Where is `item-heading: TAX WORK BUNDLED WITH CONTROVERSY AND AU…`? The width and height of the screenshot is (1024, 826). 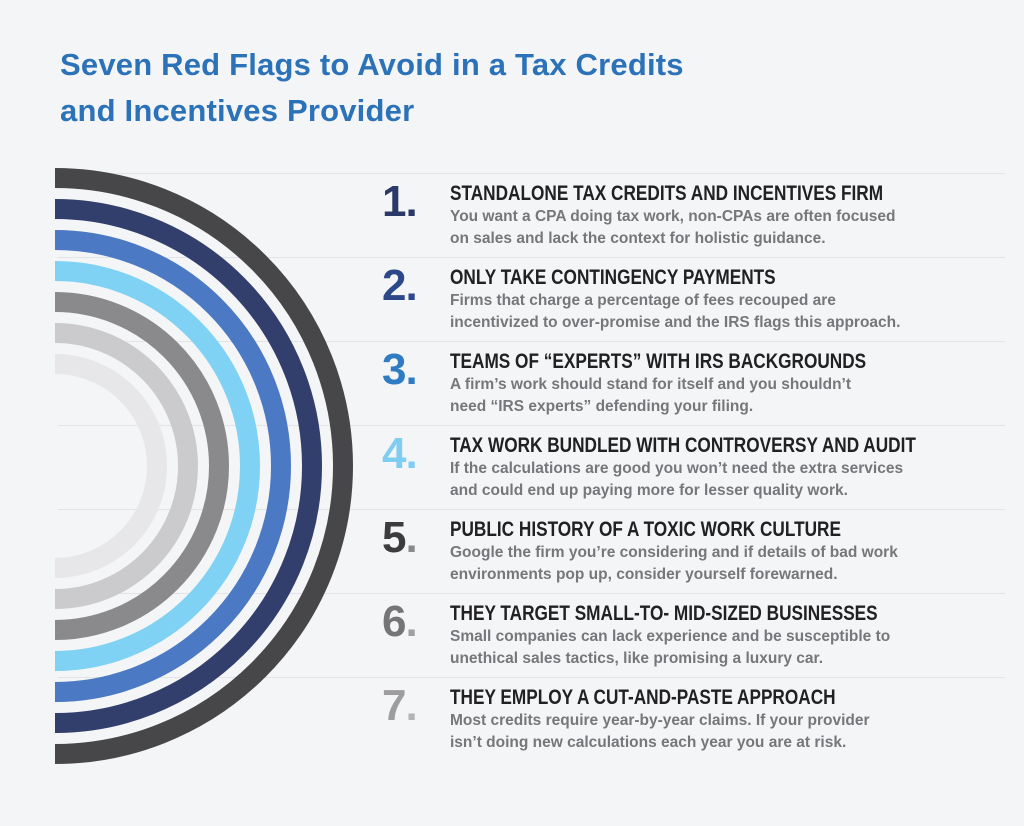
item-heading: TAX WORK BUNDLED WITH CONTROVERSY AND AU… is located at coordinates (683, 445).